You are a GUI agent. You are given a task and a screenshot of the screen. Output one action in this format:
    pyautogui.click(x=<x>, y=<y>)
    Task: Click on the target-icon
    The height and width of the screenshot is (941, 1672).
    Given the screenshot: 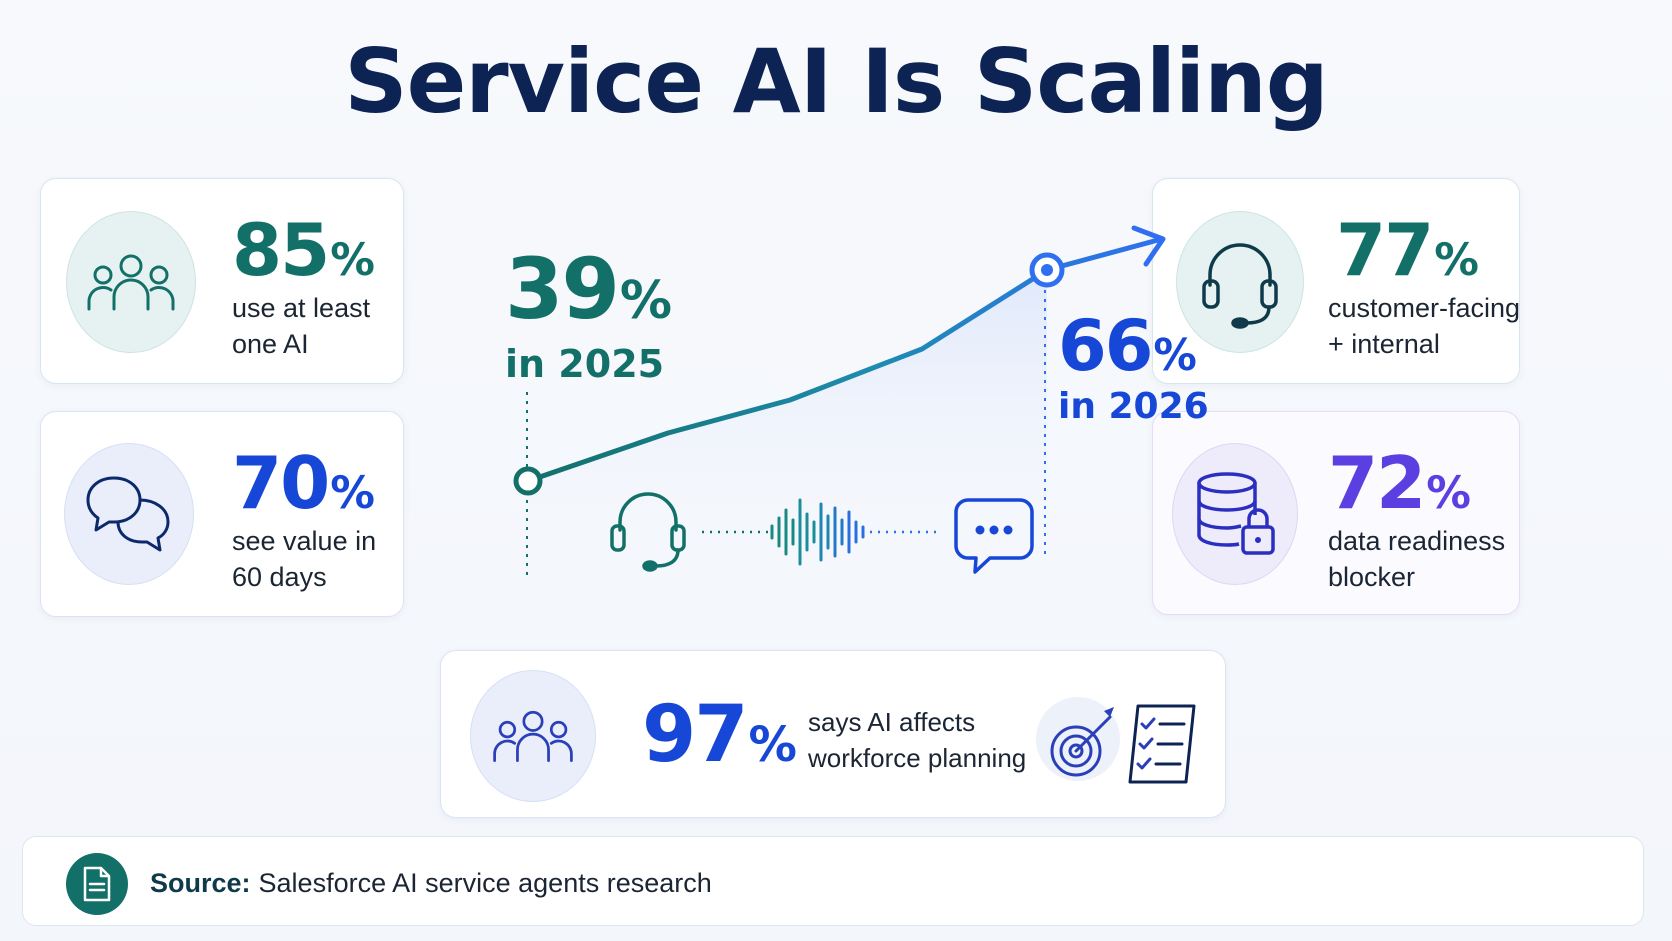 What is the action you would take?
    pyautogui.click(x=1078, y=739)
    